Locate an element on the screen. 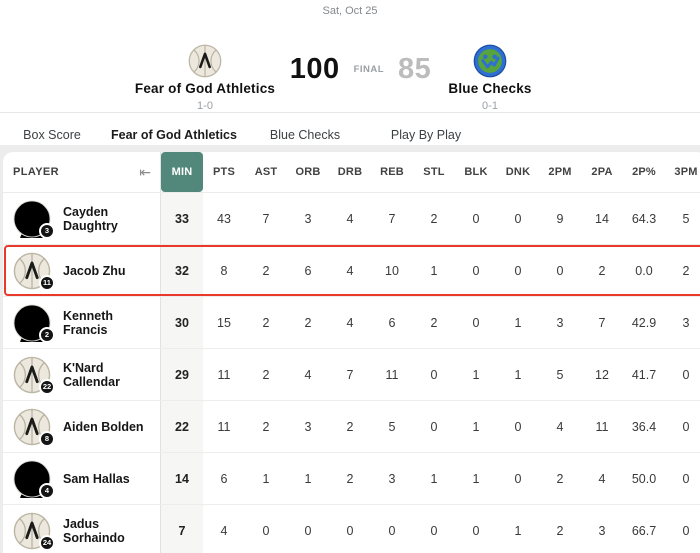 The image size is (700, 553). jersey-number-badge: 3 is located at coordinates (47, 230).